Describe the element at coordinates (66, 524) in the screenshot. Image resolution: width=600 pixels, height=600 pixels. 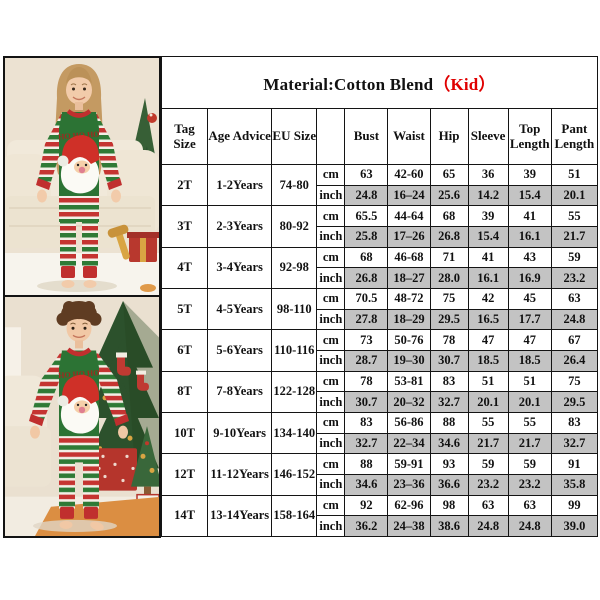
I see `foot` at that location.